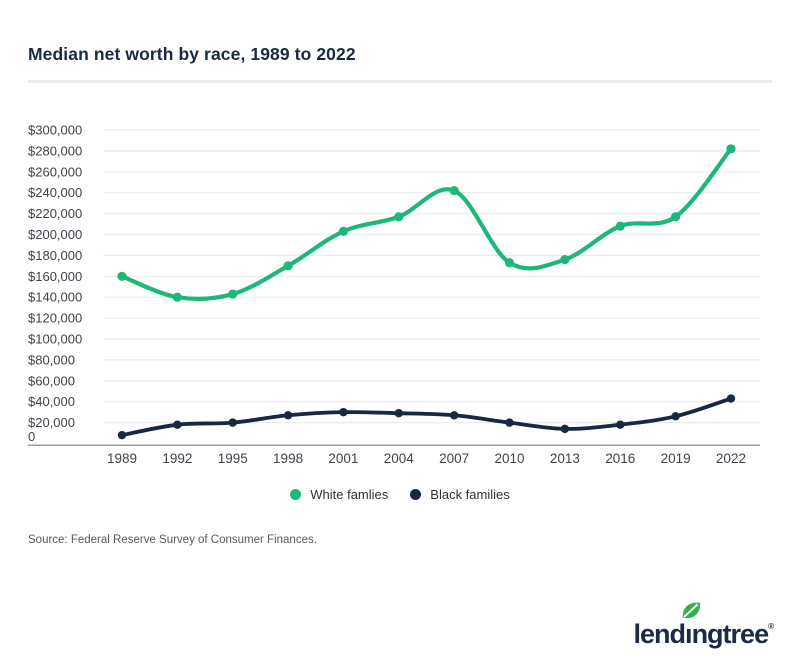 The width and height of the screenshot is (800, 660). Describe the element at coordinates (192, 54) in the screenshot. I see `chart-title: Median net worth by race, 1989 to 2022` at that location.